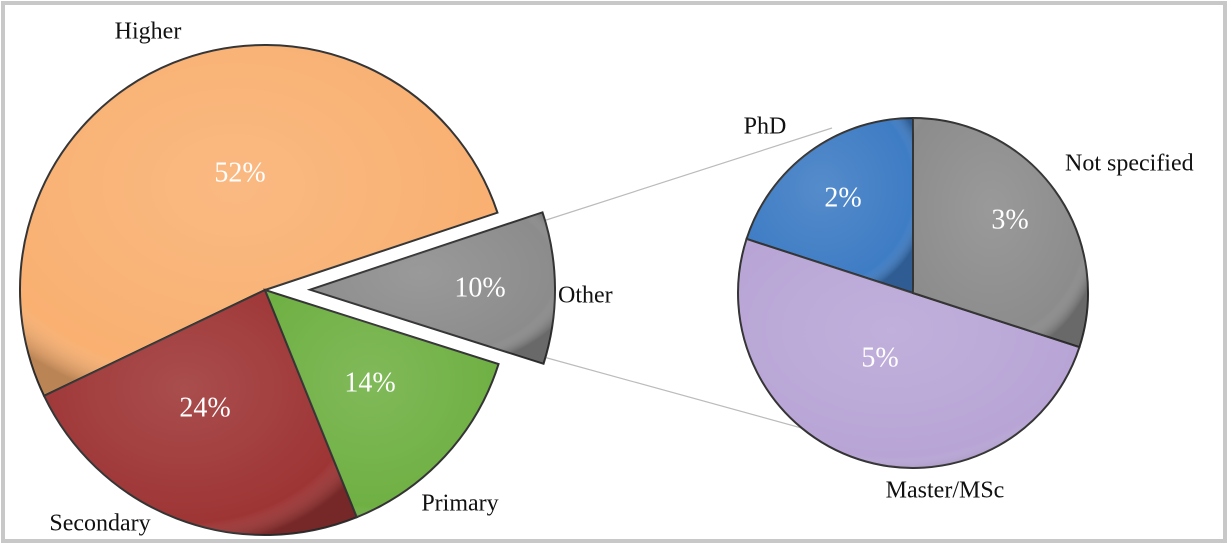 This screenshot has height=544, width=1228. I want to click on category-label: Higher, so click(148, 32).